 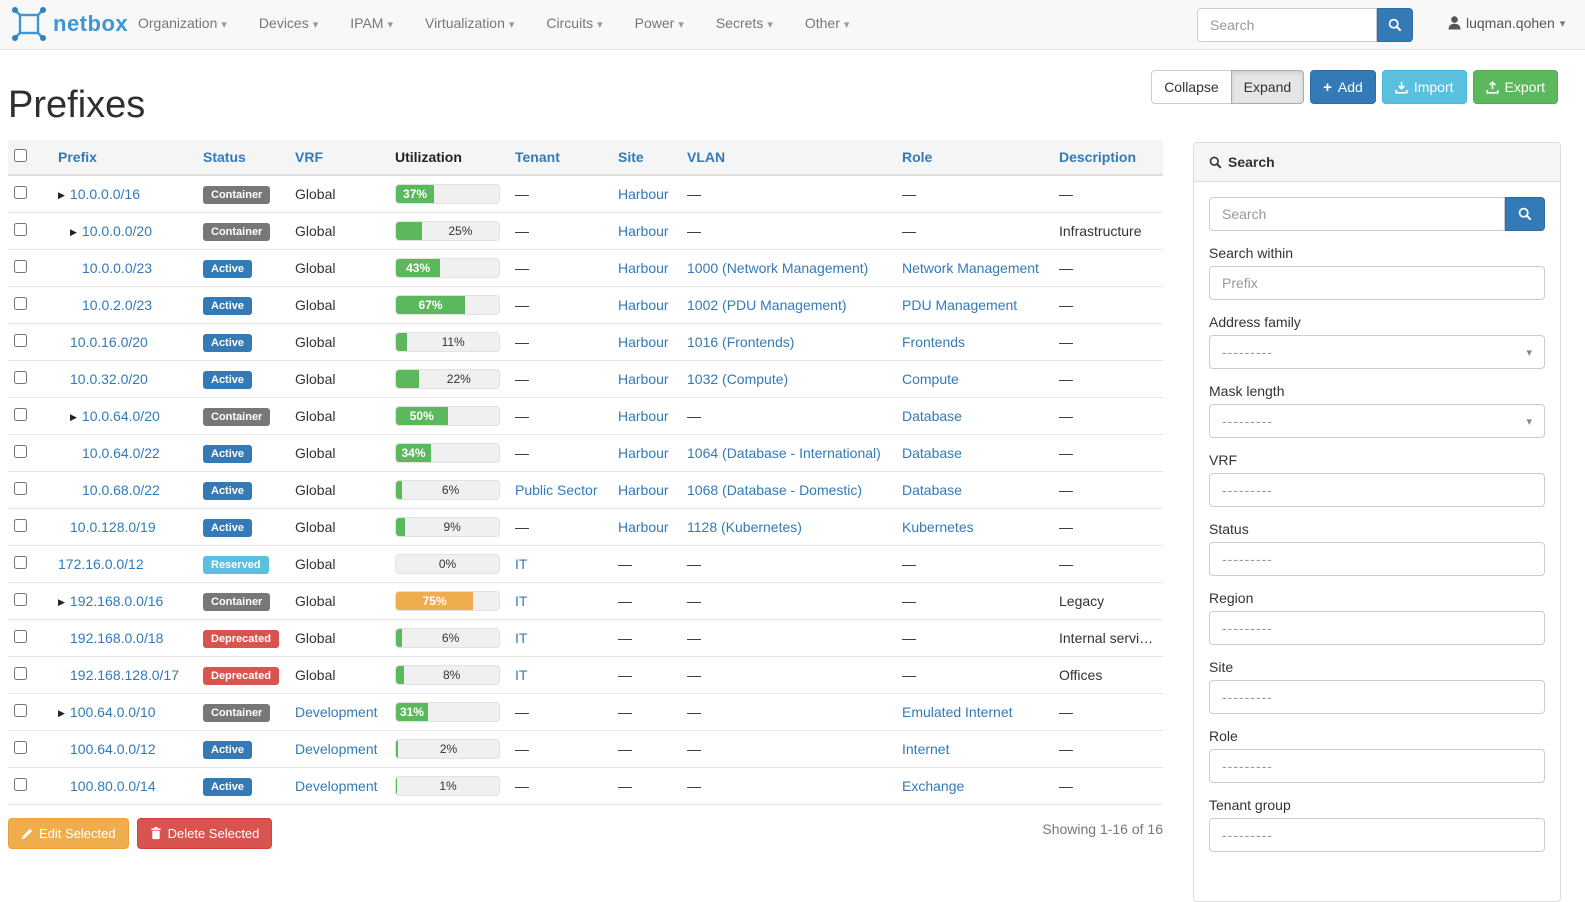 What do you see at coordinates (1287, 25) in the screenshot?
I see `navbar-search-input` at bounding box center [1287, 25].